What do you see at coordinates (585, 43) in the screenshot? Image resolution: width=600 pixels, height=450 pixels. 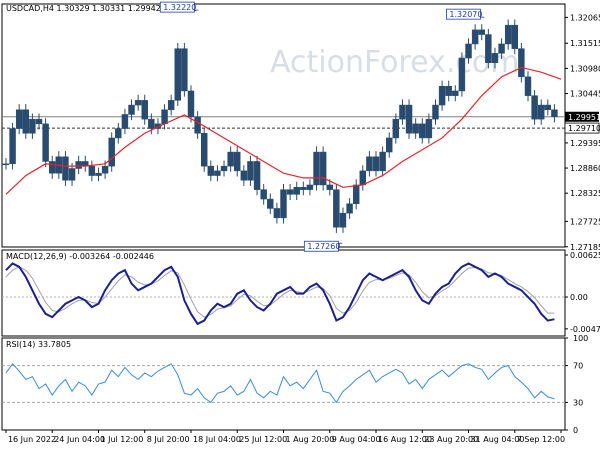 I see `price-y-tick-label: 1.31515` at bounding box center [585, 43].